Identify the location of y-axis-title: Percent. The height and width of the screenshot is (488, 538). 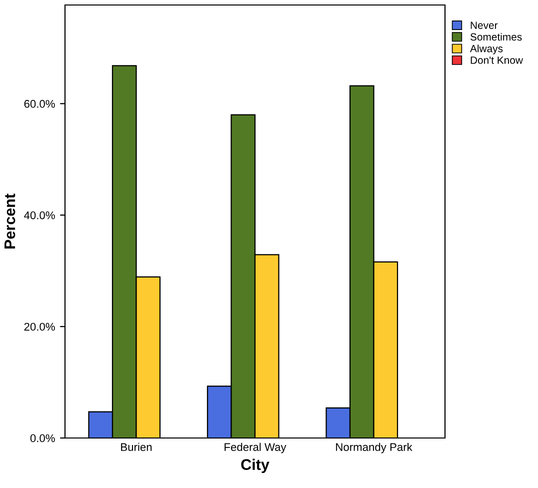
(10, 221).